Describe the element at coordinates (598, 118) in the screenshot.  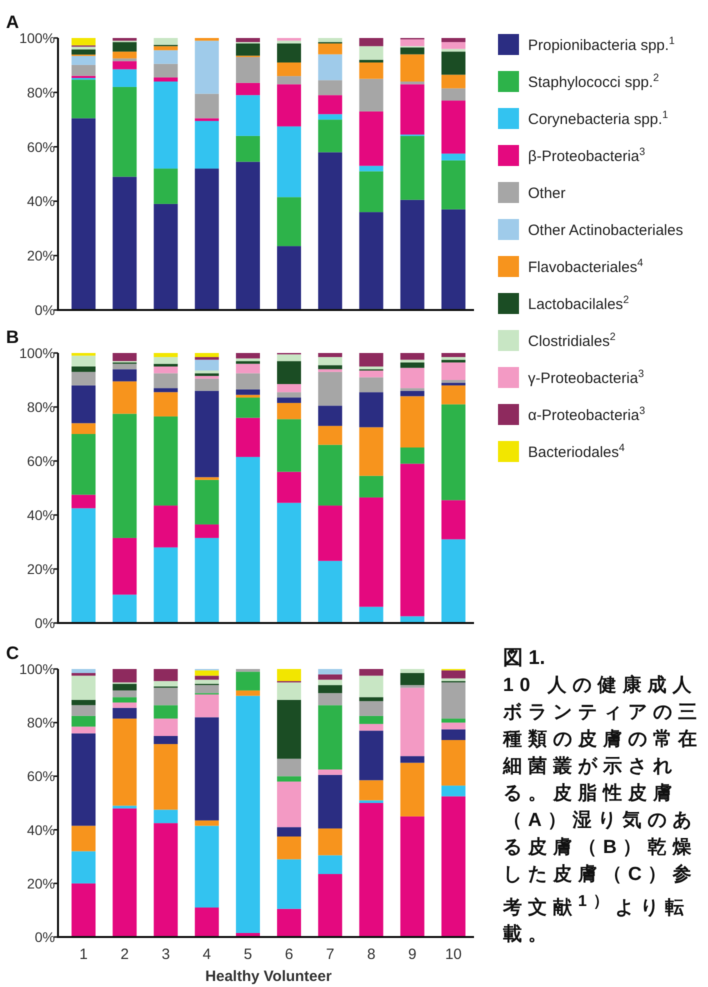
I see `legend-label: Corynebacteria spp.$^{1}$` at that location.